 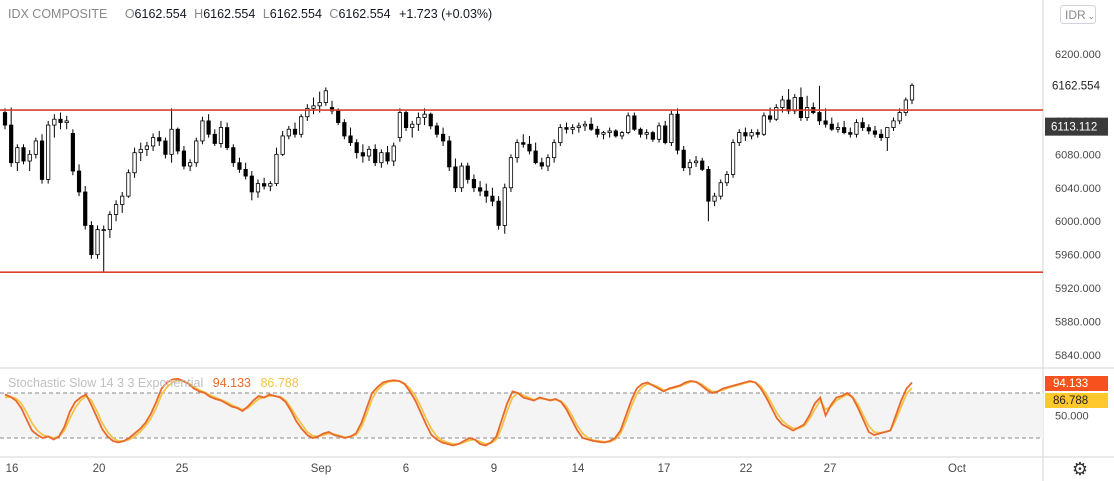 I want to click on time-tick-label: 17, so click(x=664, y=469).